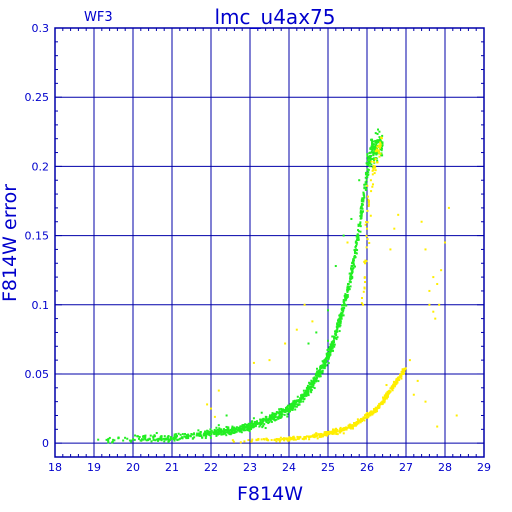 The width and height of the screenshot is (512, 512). I want to click on y-tick-label: 0.25, so click(37, 97).